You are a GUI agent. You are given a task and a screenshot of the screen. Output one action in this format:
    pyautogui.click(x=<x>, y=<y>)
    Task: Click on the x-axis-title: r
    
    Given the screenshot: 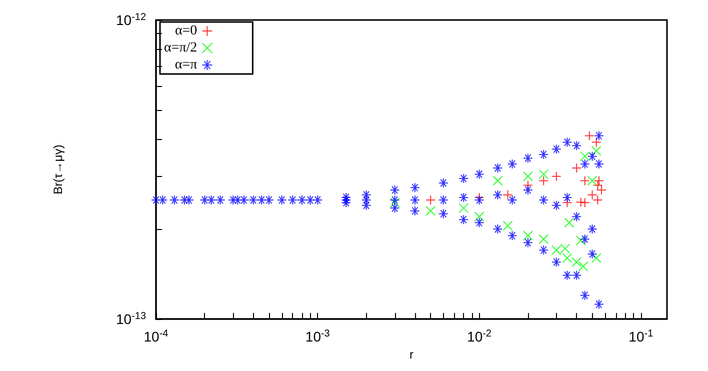 What is the action you would take?
    pyautogui.click(x=412, y=354)
    